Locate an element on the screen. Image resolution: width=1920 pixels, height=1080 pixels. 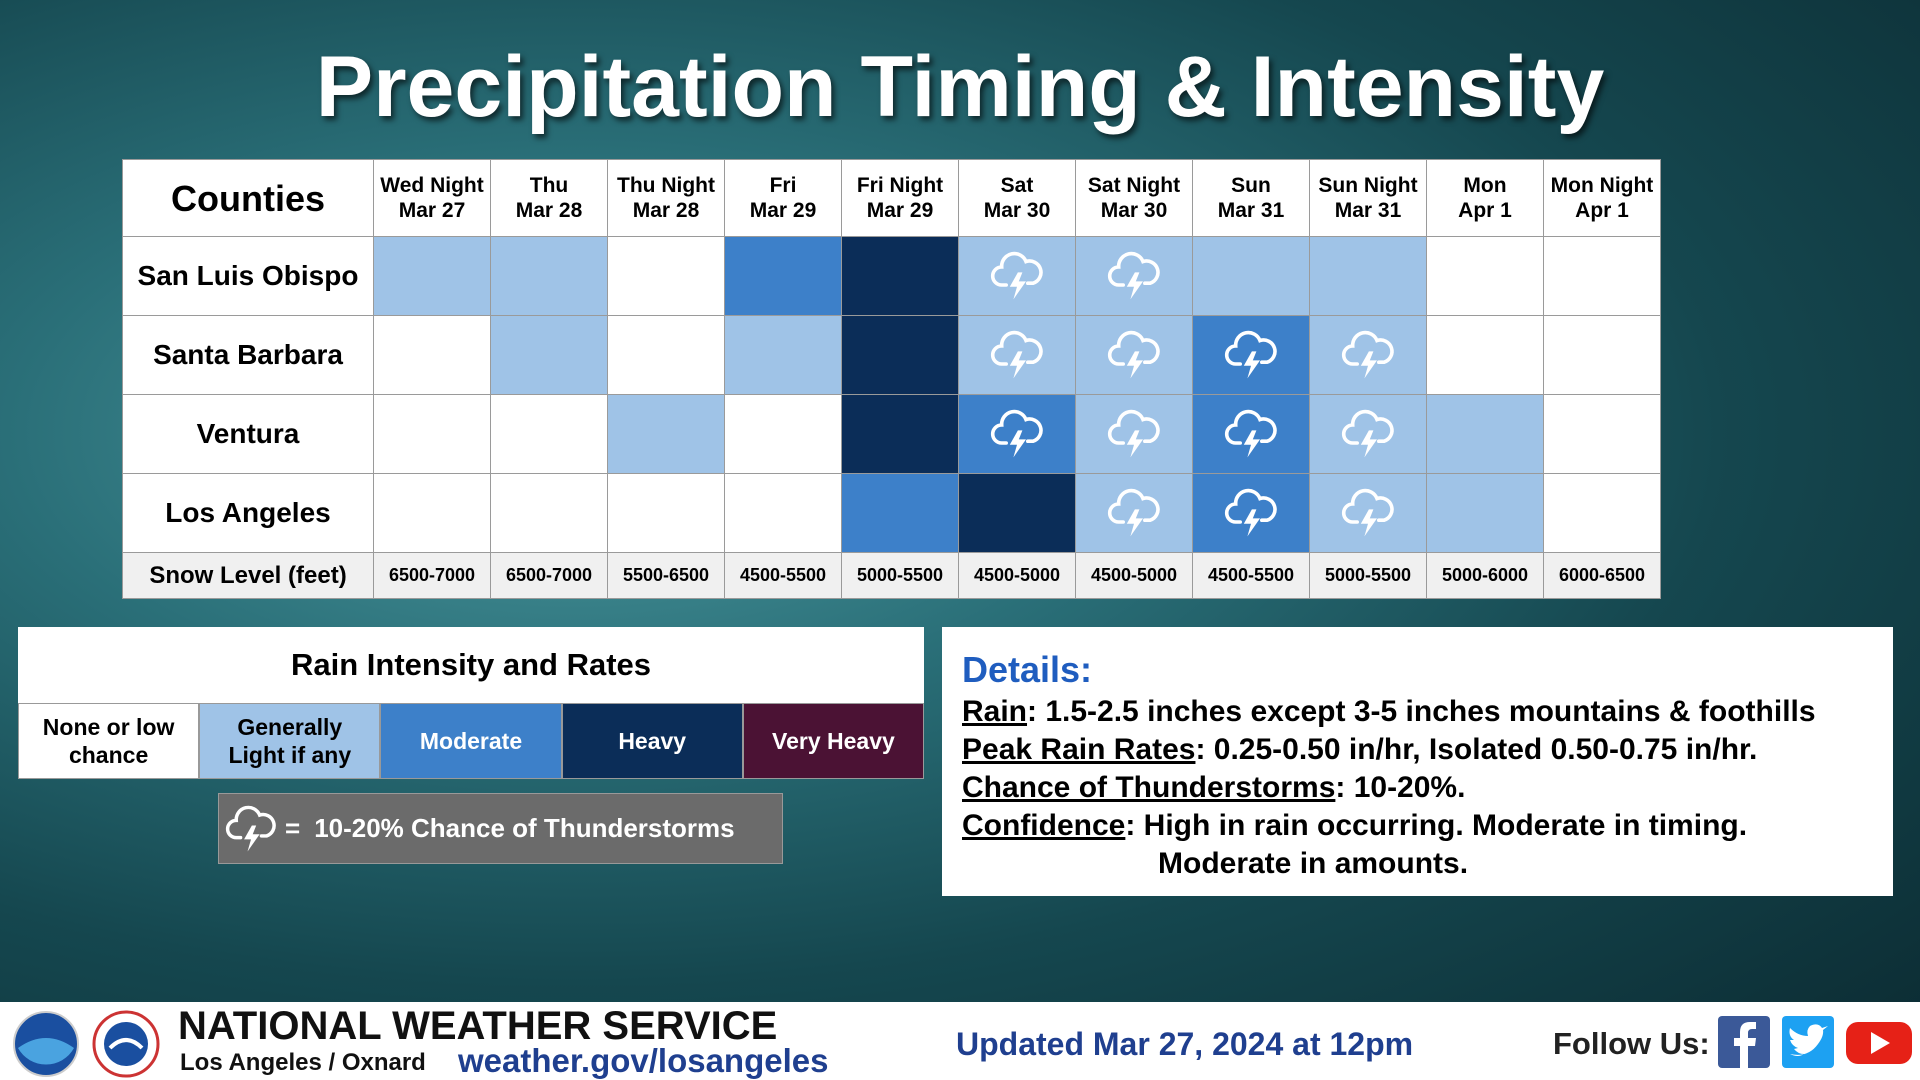
corner-header: Counties is located at coordinates (248, 198).